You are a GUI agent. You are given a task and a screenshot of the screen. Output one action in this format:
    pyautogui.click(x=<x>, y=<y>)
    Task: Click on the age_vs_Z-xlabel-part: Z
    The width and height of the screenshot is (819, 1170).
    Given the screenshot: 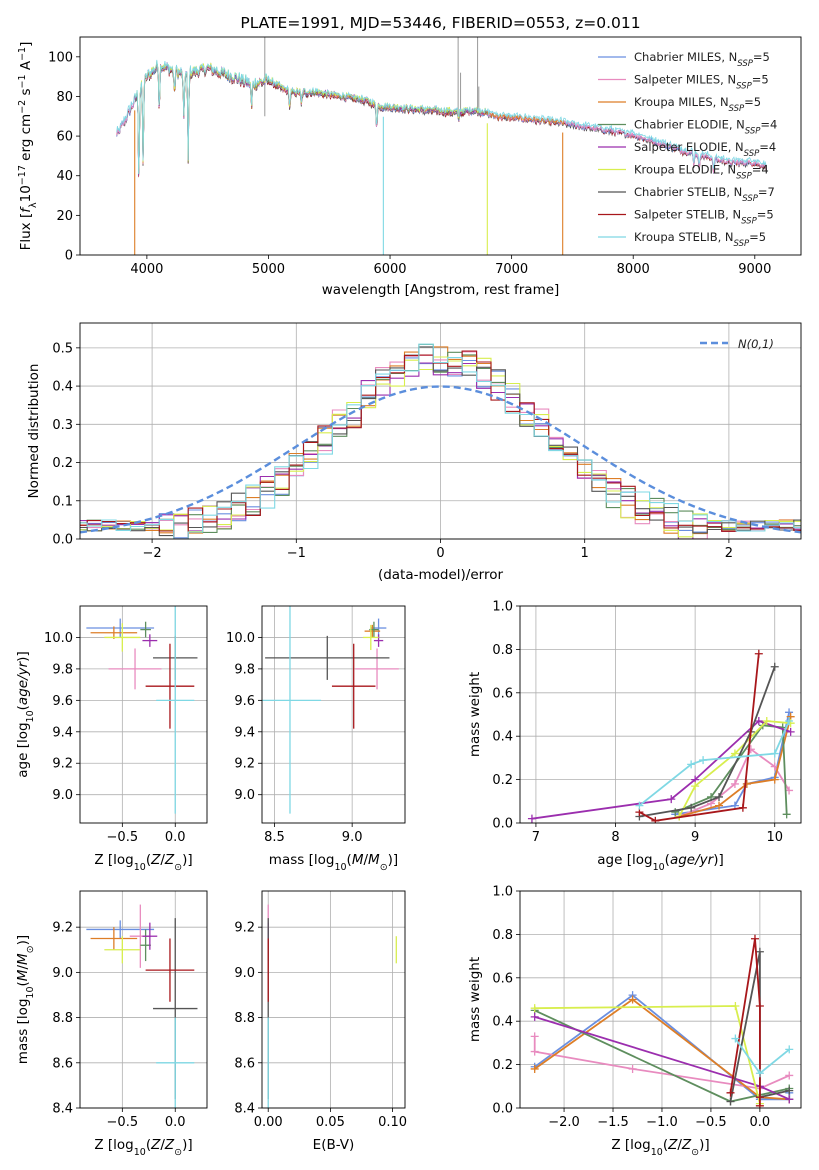 What is the action you would take?
    pyautogui.click(x=169, y=860)
    